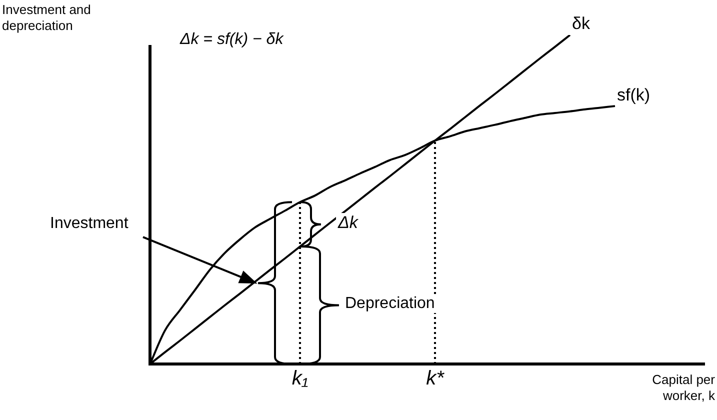  I want to click on annotation: Δk = sf(k) − δk, so click(232, 40).